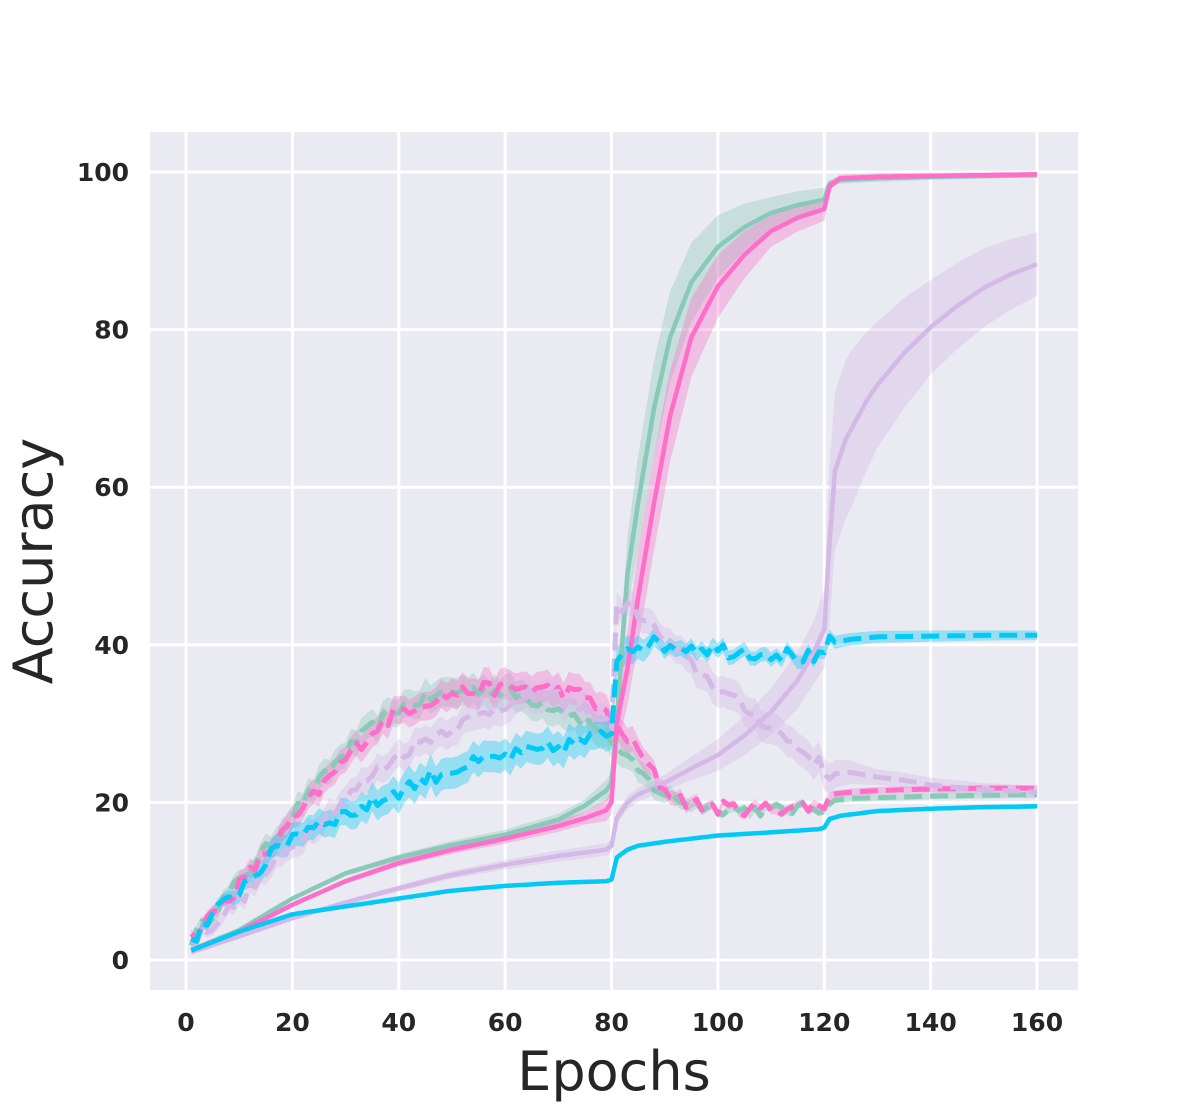 The image size is (1198, 1112). Describe the element at coordinates (33, 561) in the screenshot. I see `y-axis-title: Accuracy` at that location.